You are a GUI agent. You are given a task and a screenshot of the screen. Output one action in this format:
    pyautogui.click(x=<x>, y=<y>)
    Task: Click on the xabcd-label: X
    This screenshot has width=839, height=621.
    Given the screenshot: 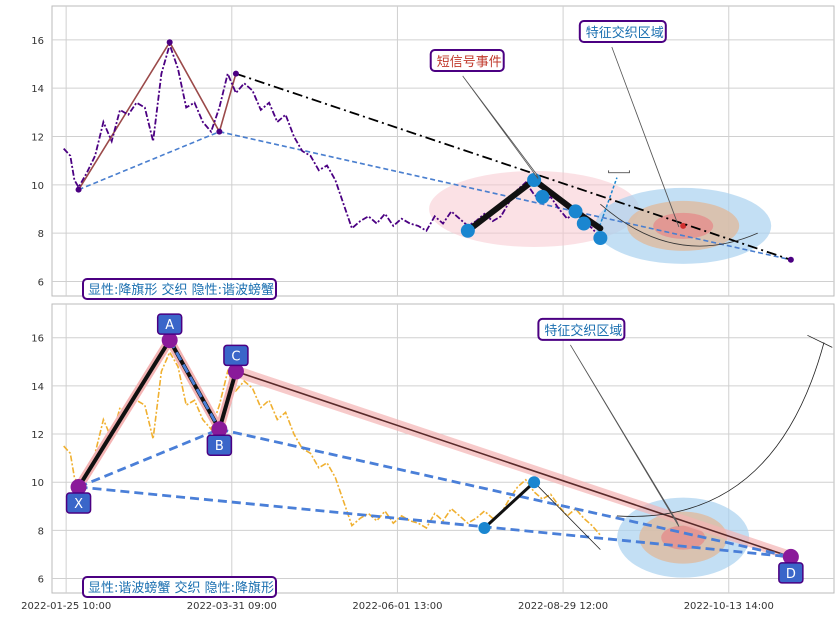 What is the action you would take?
    pyautogui.click(x=78, y=504)
    